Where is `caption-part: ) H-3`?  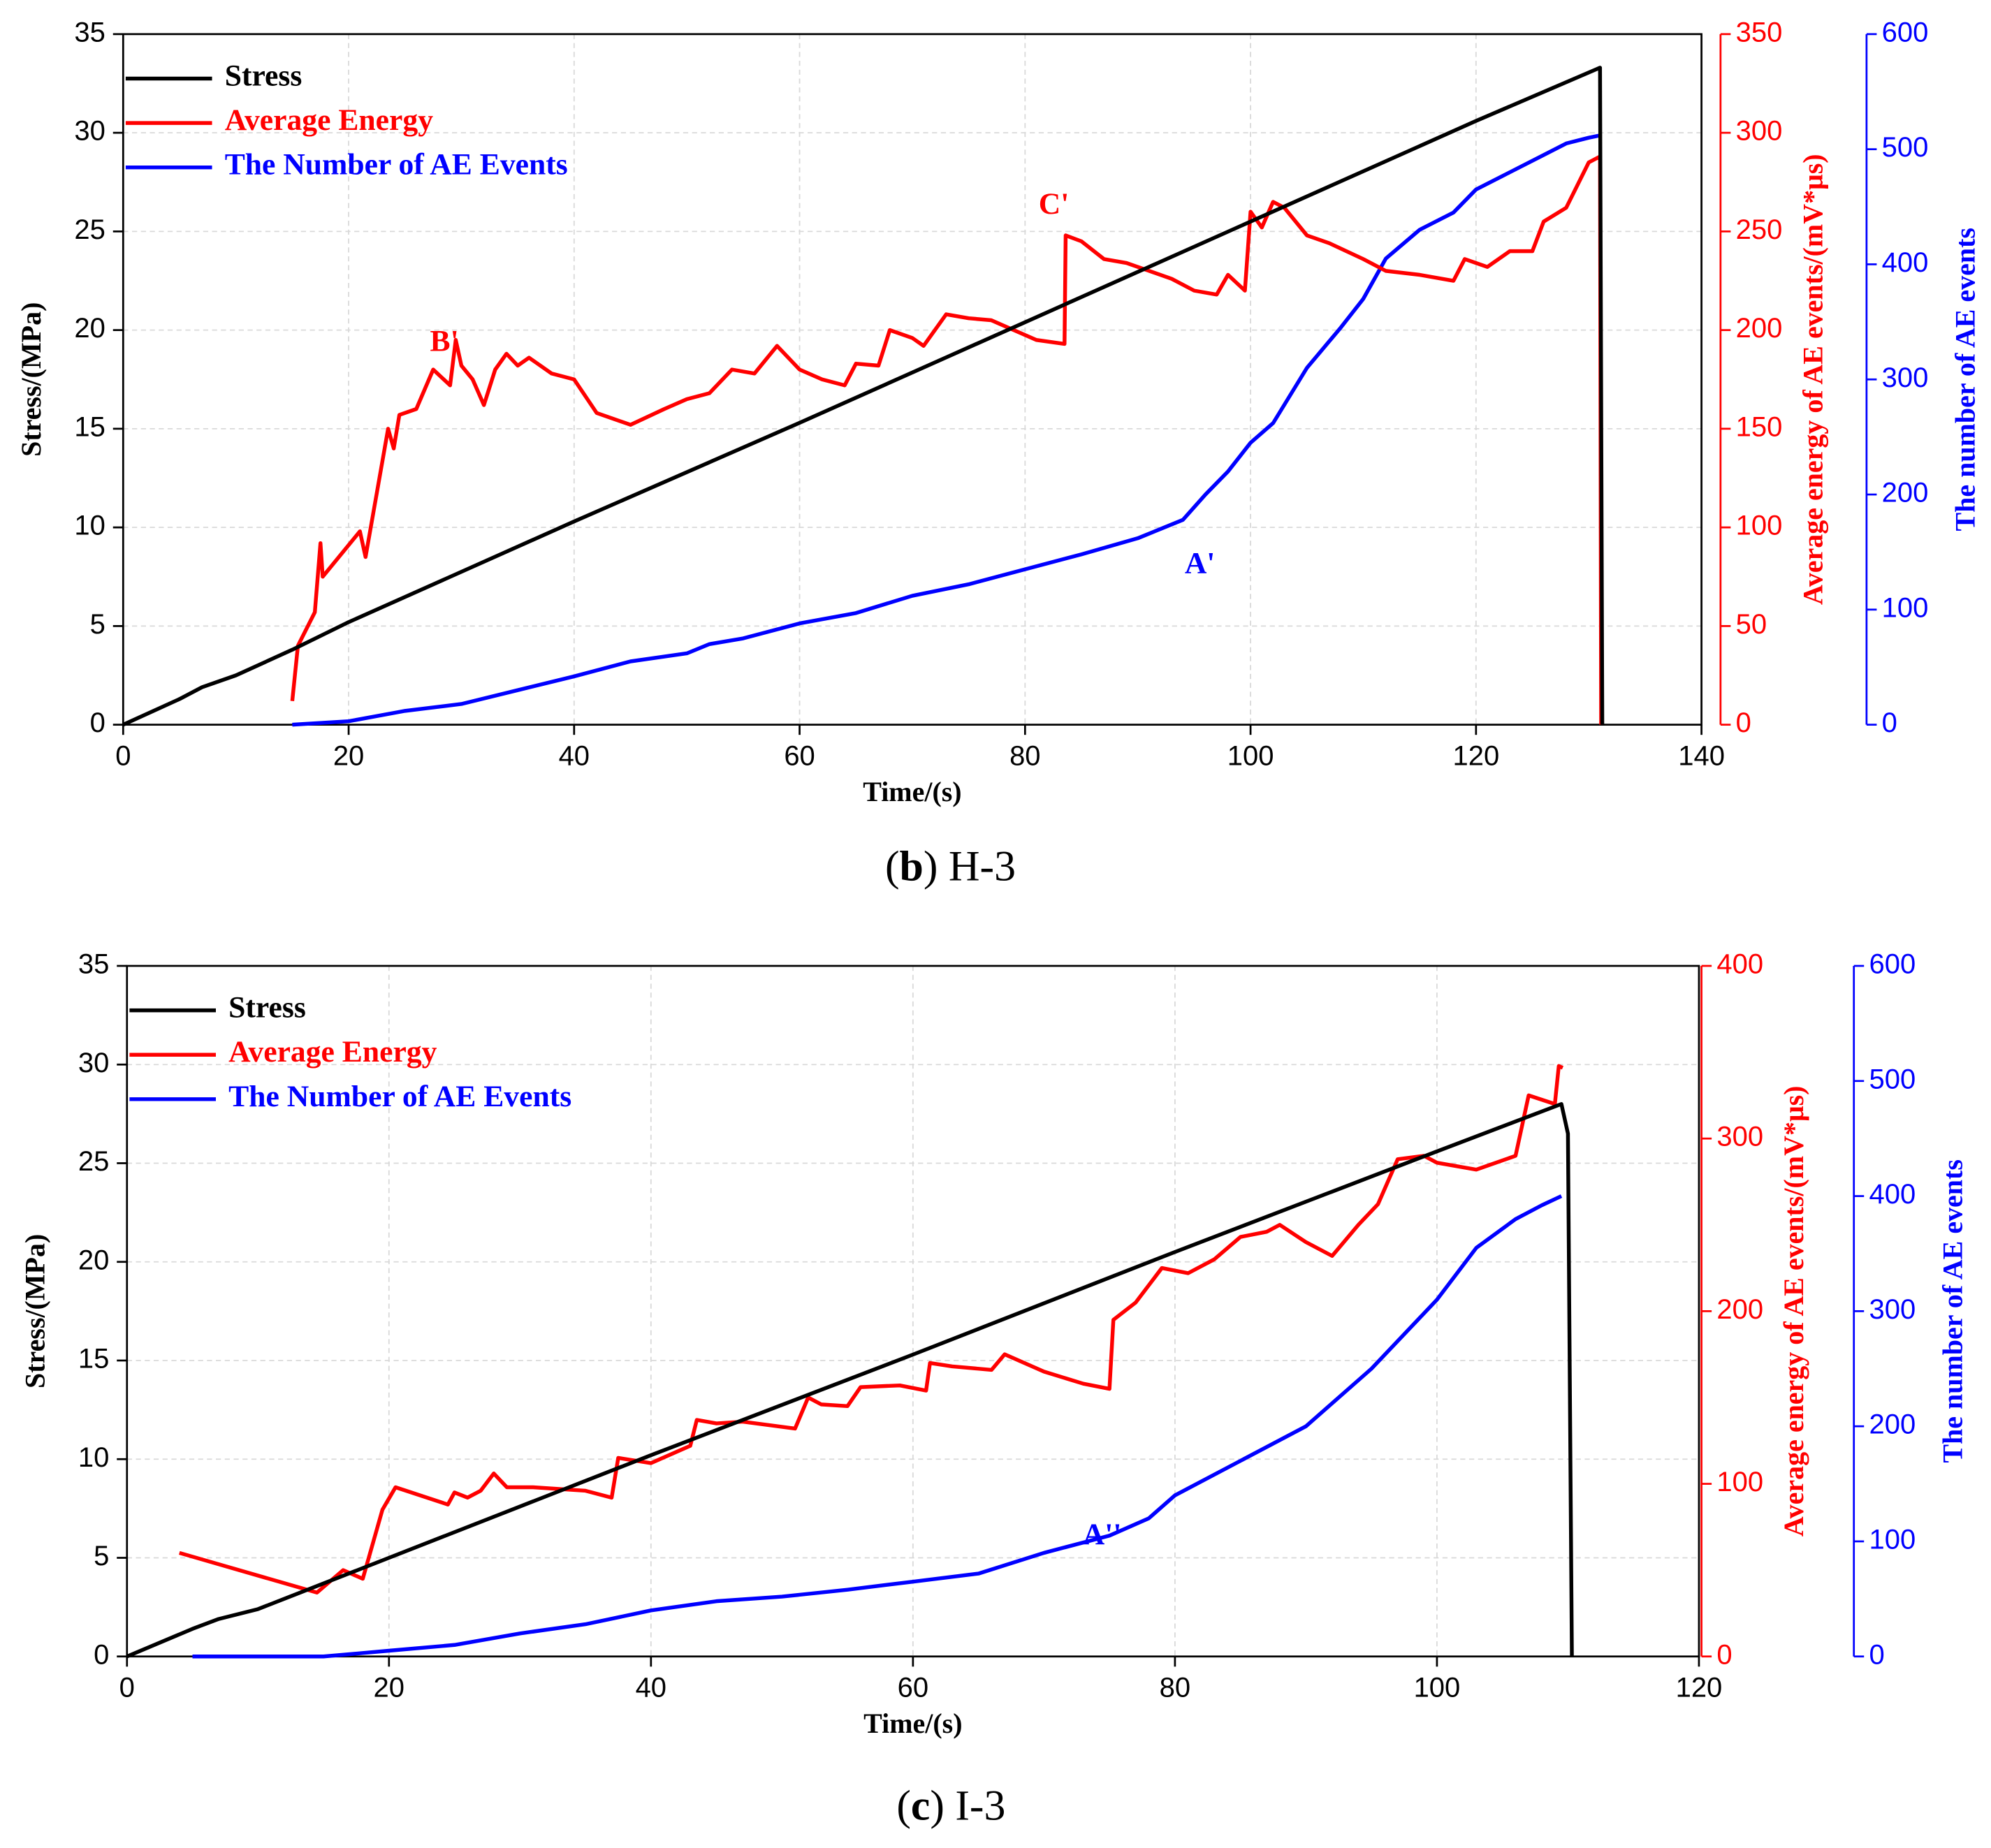
caption-part: ) H-3 is located at coordinates (970, 866).